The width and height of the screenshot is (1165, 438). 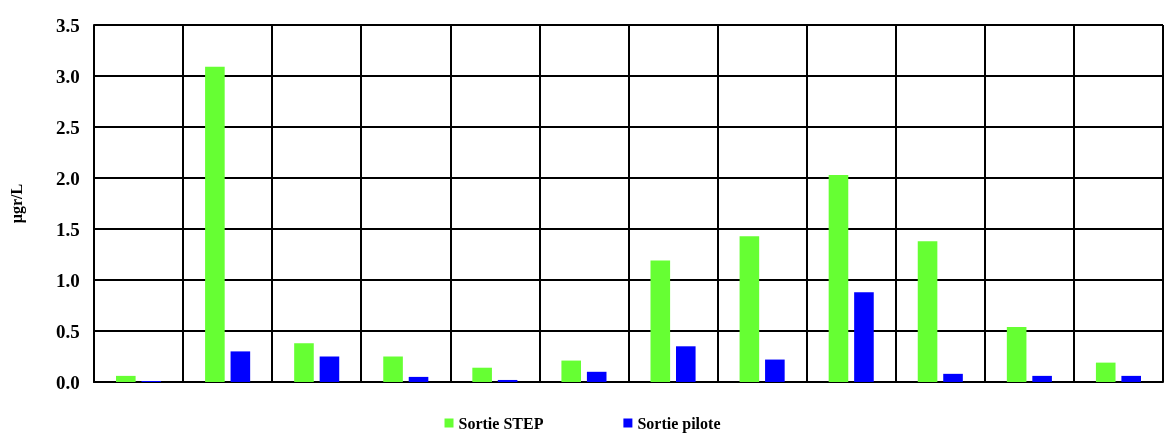 What do you see at coordinates (68, 127) in the screenshot?
I see `y-tick-label: 2.5` at bounding box center [68, 127].